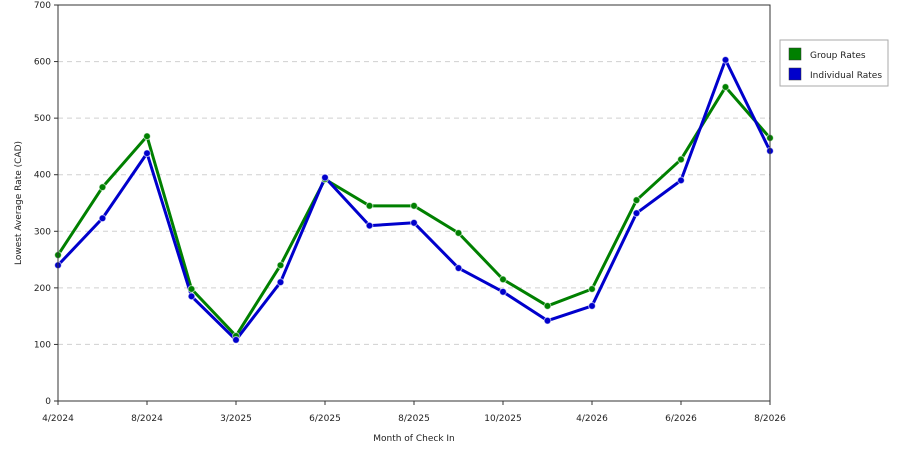 The width and height of the screenshot is (900, 450). What do you see at coordinates (48, 402) in the screenshot?
I see `y-tick-label: 0` at bounding box center [48, 402].